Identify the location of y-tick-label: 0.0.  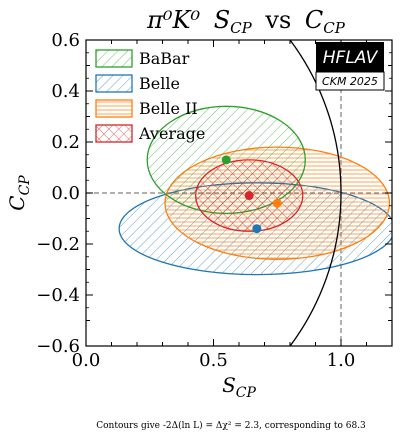
(65, 193).